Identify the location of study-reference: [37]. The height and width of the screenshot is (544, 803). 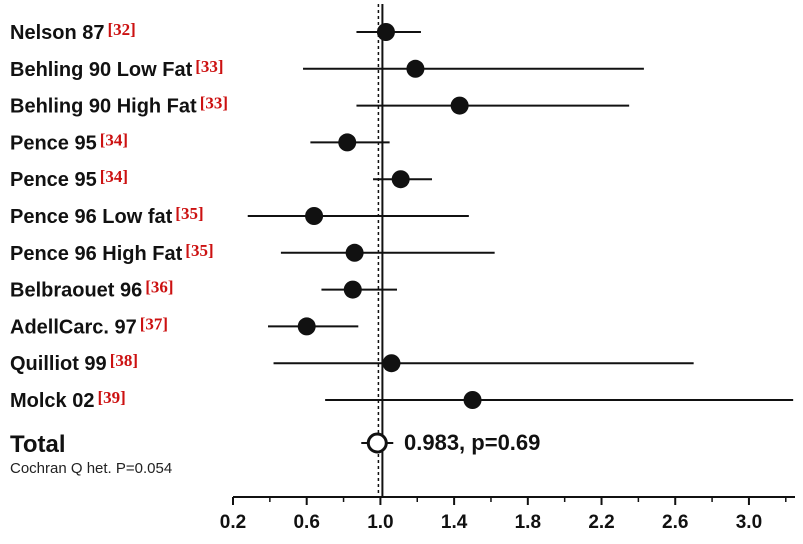
(154, 323).